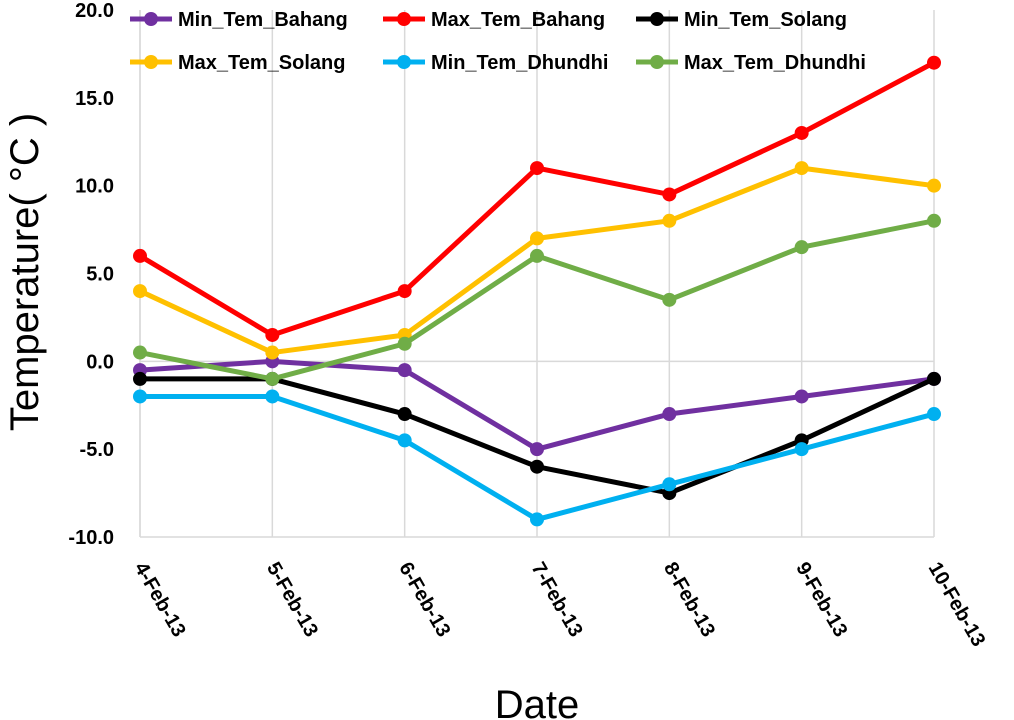 This screenshot has height=720, width=1014. I want to click on legend-label: Min_Tem_Dhundhi, so click(519, 63).